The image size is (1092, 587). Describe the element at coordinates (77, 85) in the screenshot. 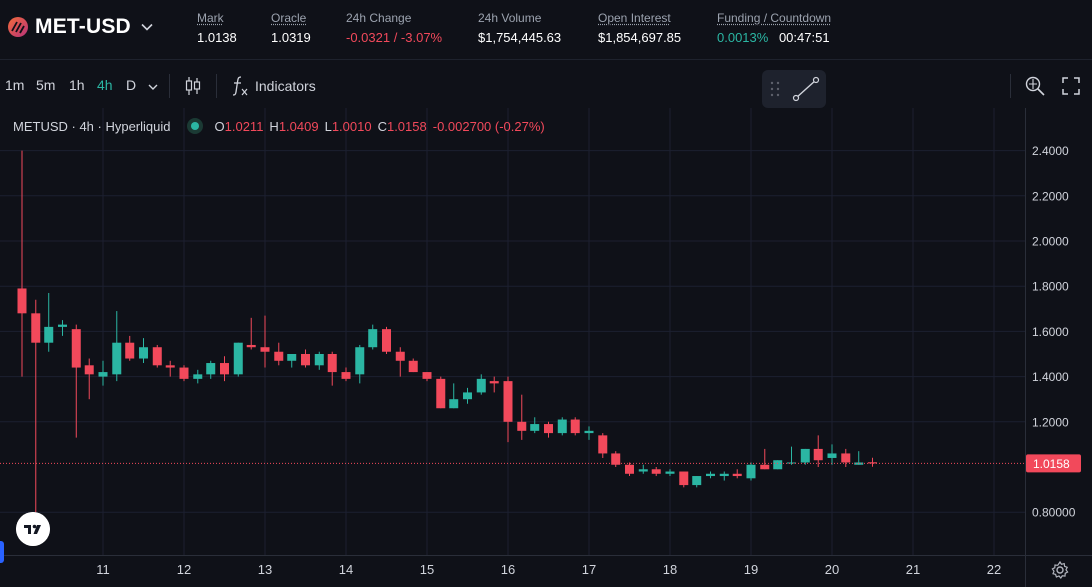

I see `timeframe-1h: 1h` at that location.